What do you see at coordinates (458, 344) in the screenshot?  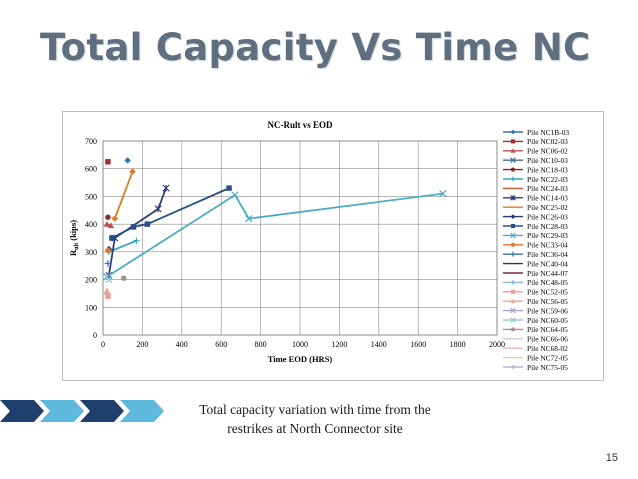 I see `x-tick-label: 1800` at bounding box center [458, 344].